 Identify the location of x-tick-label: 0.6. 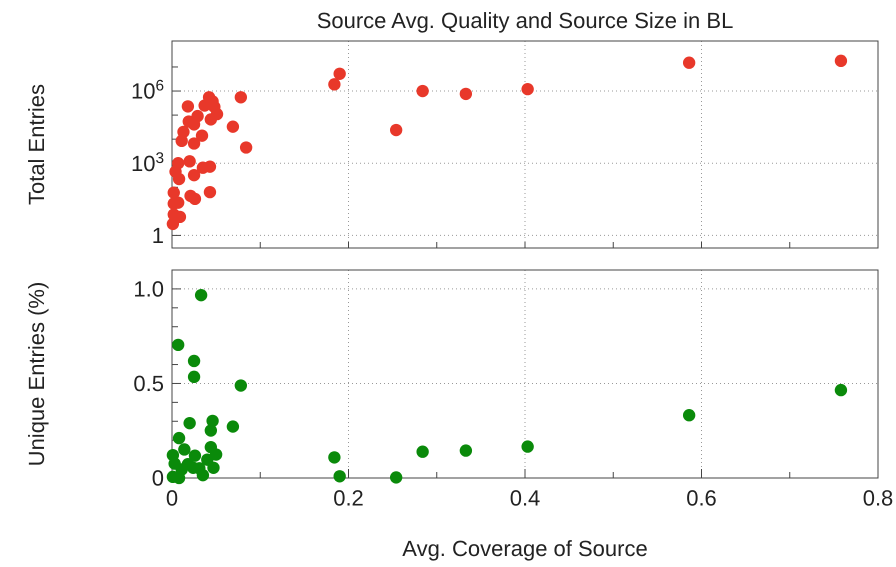
(701, 498).